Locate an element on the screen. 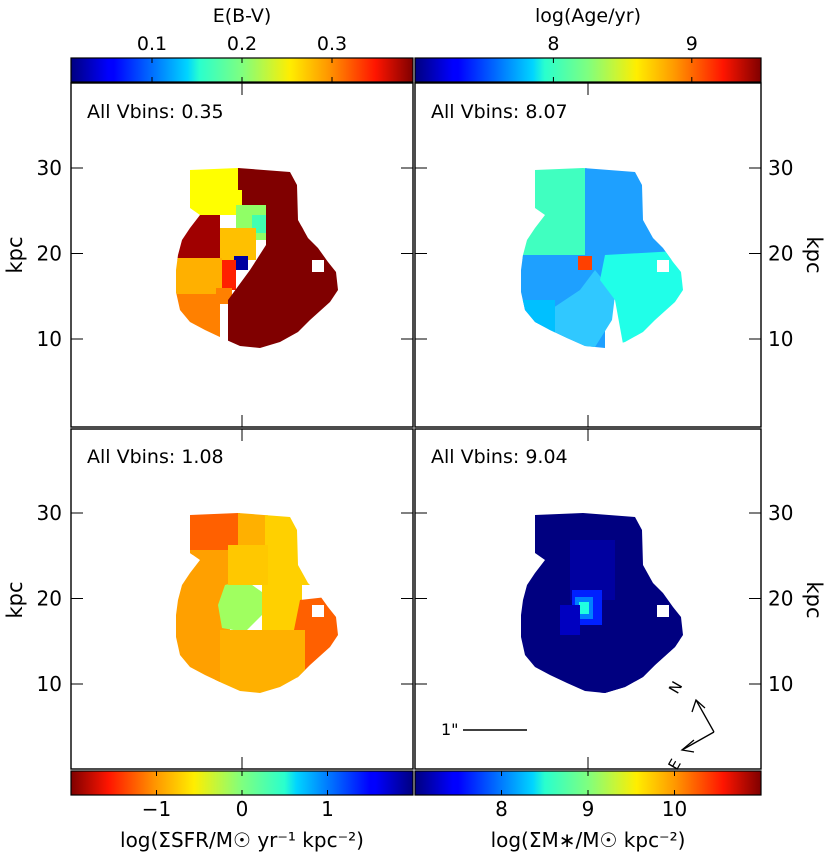 This screenshot has width=831, height=862. compass-north-label: N is located at coordinates (675, 687).